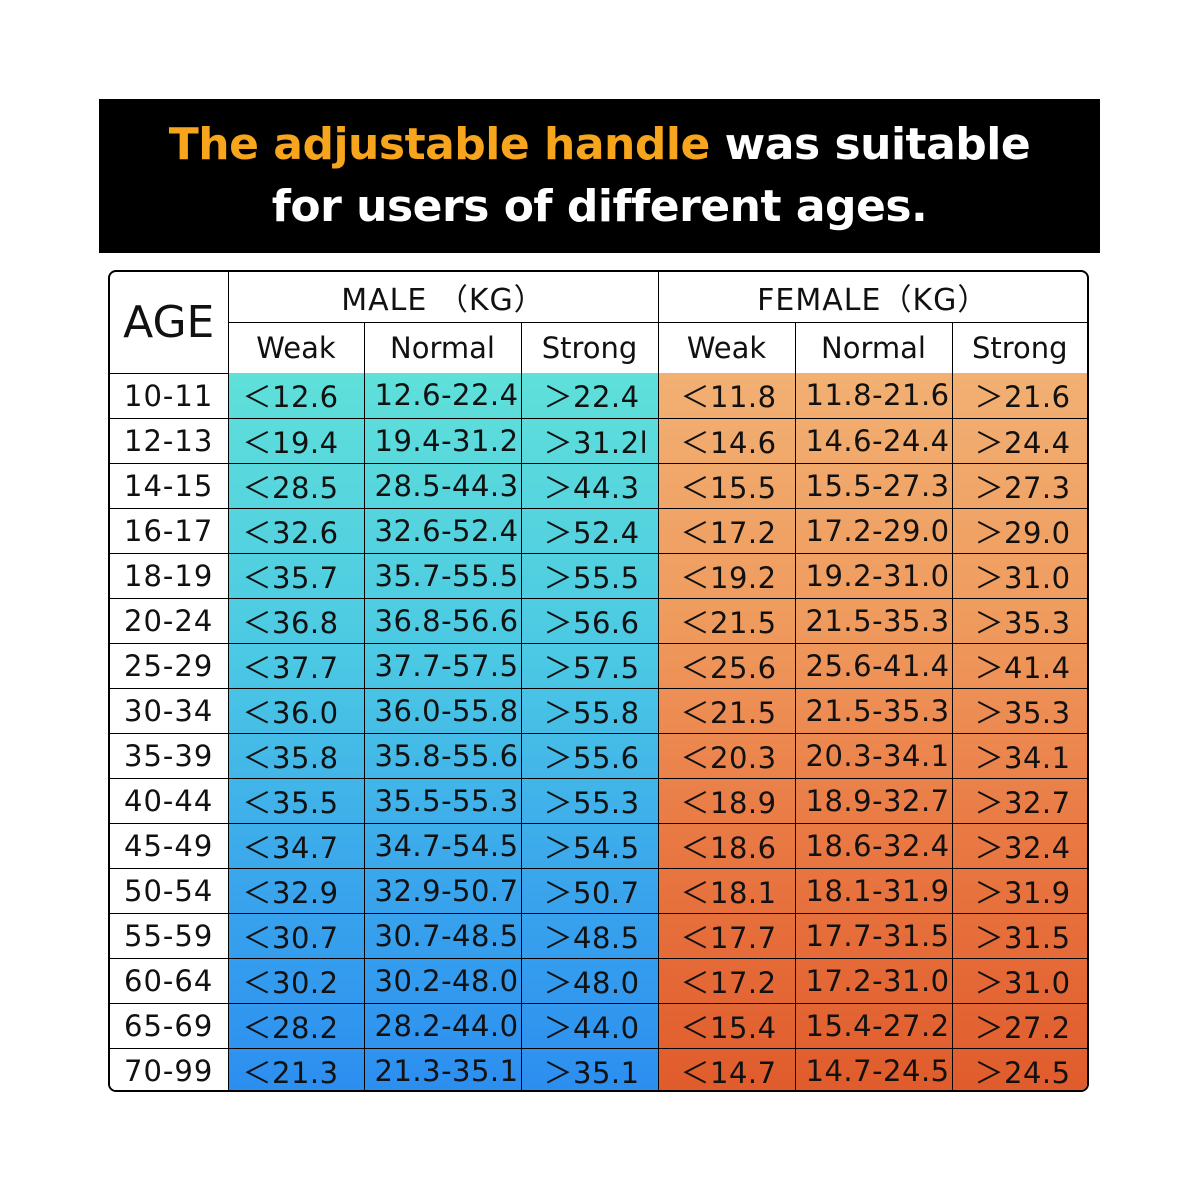 The width and height of the screenshot is (1200, 1200). I want to click on male-weak-cell: ＜30.2, so click(296, 980).